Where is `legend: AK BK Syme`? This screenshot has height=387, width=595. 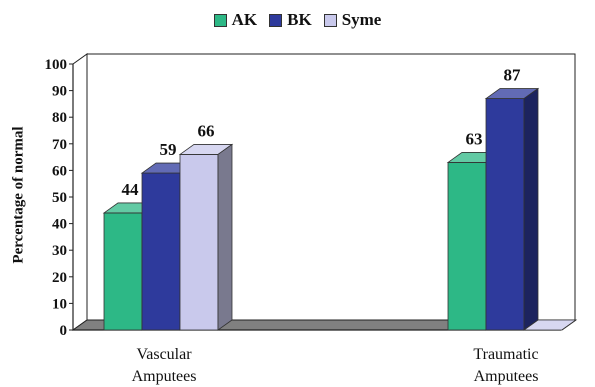
legend: AK BK Syme is located at coordinates (297, 20).